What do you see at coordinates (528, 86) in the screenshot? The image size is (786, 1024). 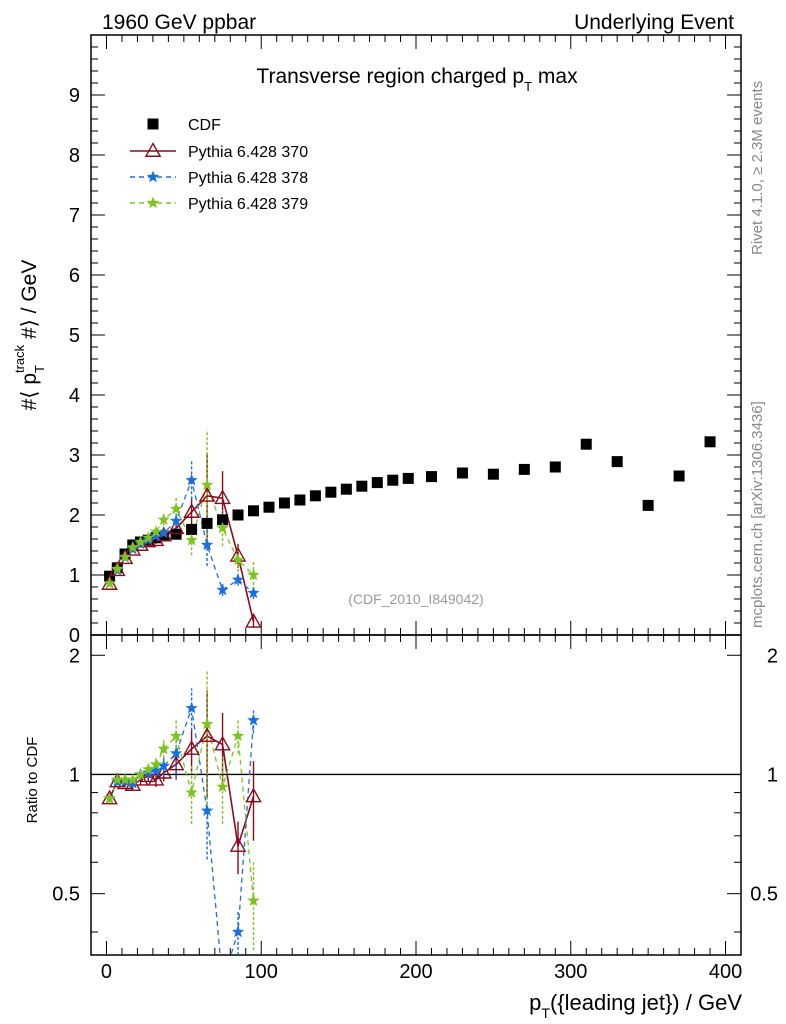 I see `chart-title-sub: T` at bounding box center [528, 86].